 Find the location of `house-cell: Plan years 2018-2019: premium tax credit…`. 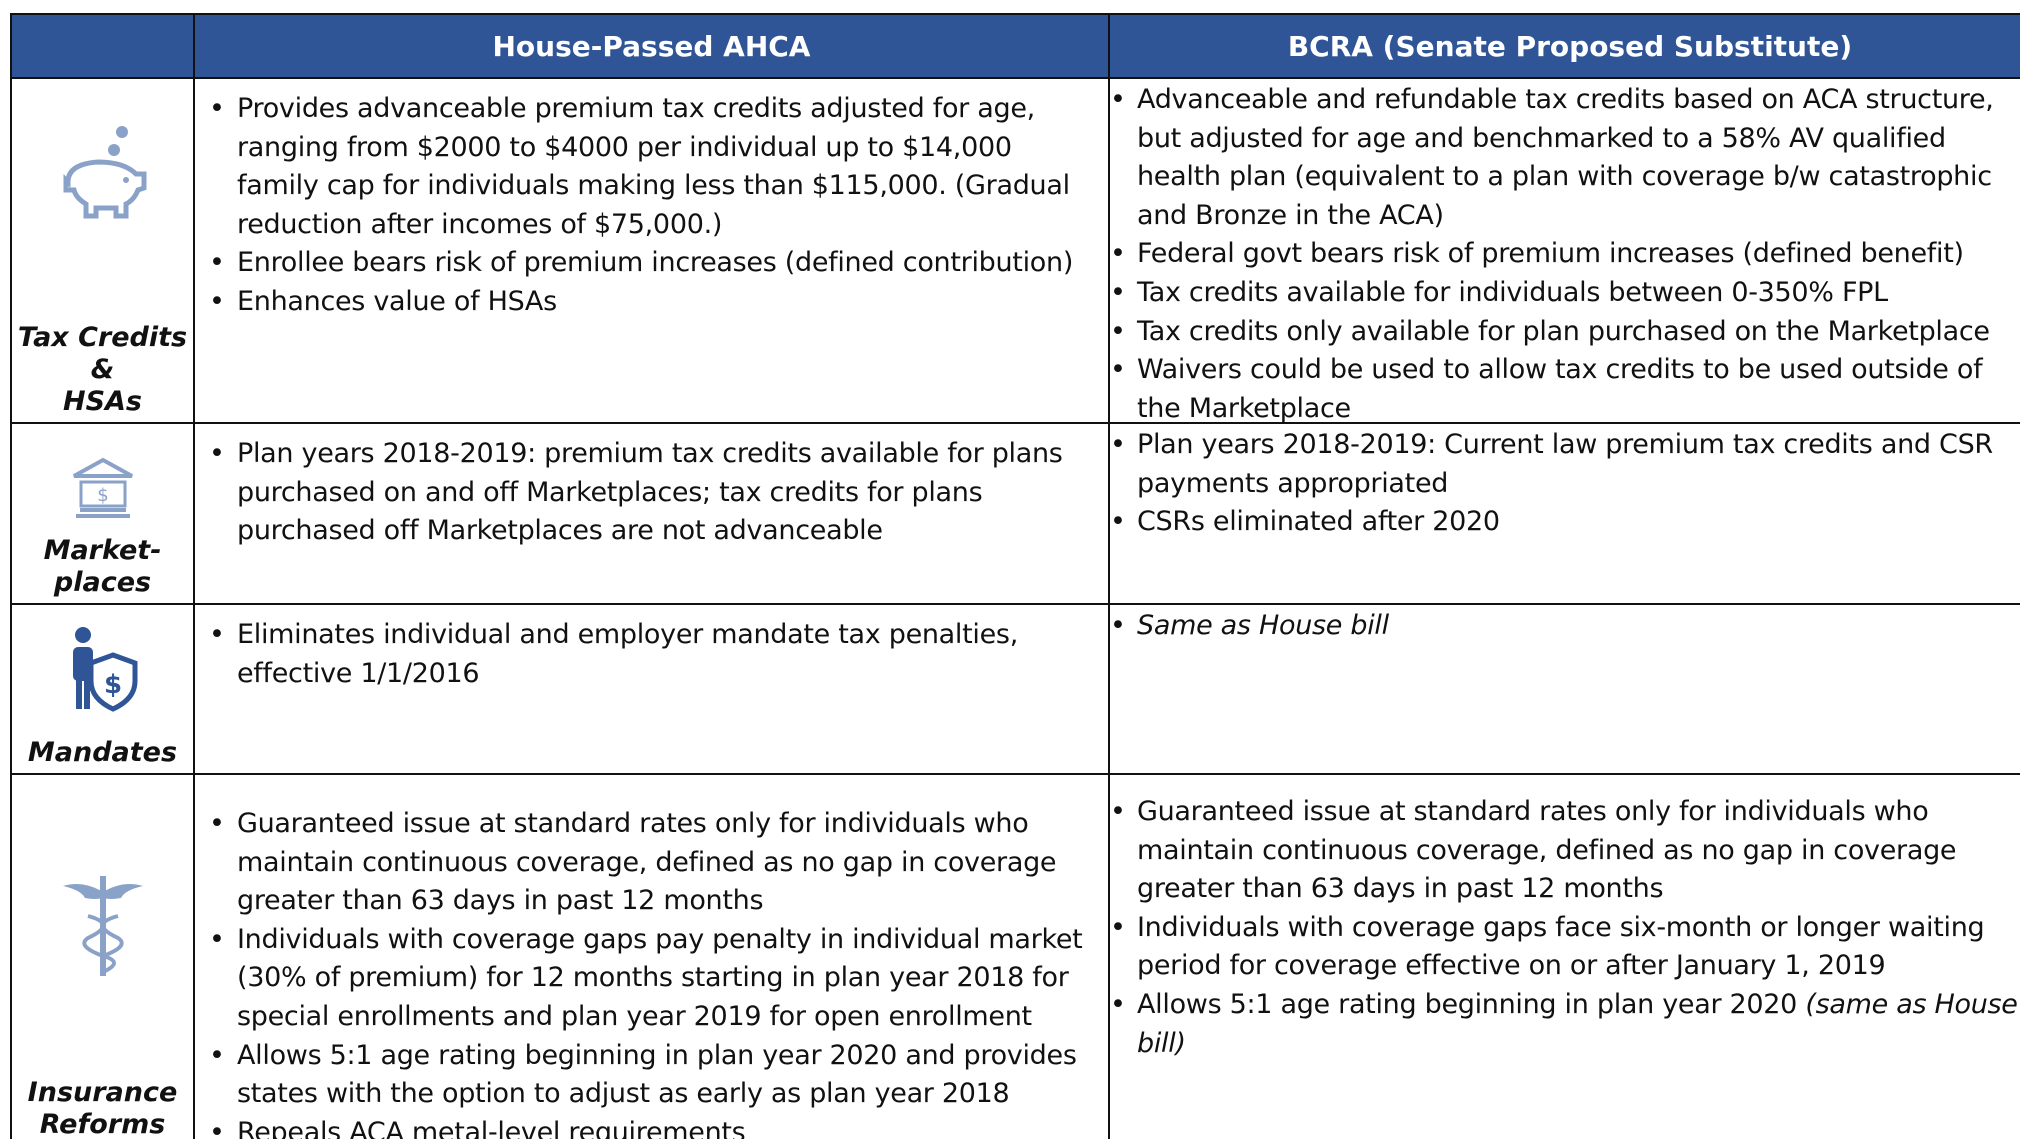

house-cell: Plan years 2018-2019: premium tax credit… is located at coordinates (651, 513).